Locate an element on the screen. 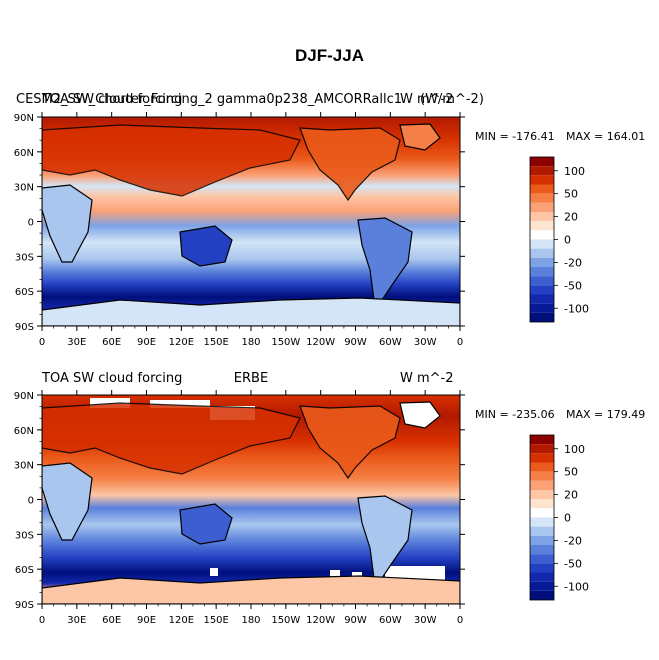 Image resolution: width=659 pixels, height=660 pixels. x-tick-label: 30E is located at coordinates (76, 620).